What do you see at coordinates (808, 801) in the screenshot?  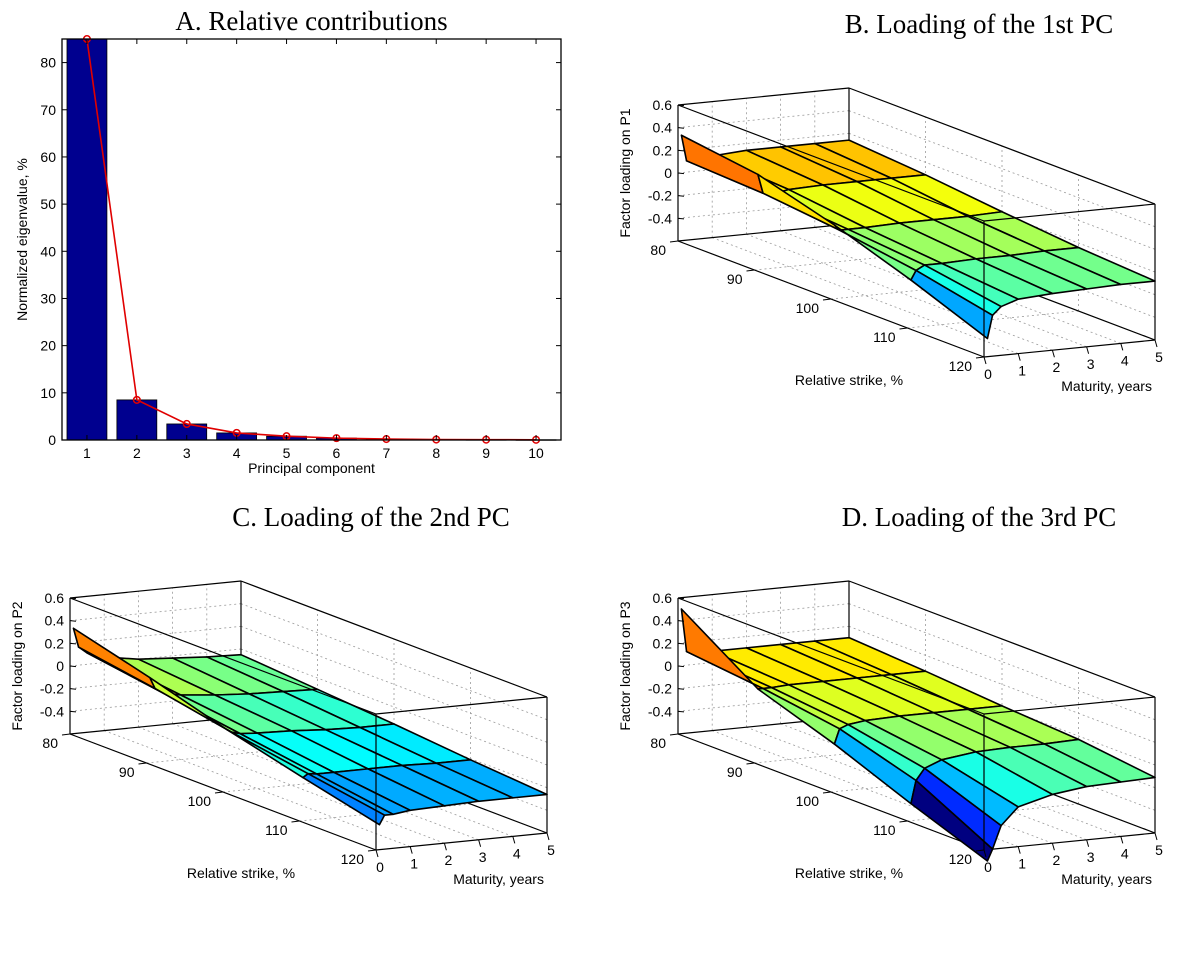 I see `panel-d-ytick-label: 100` at bounding box center [808, 801].